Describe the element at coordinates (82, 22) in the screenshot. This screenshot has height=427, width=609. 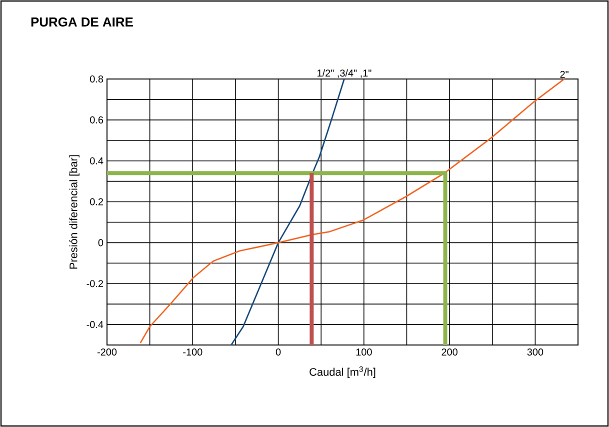
I see `chart-title: PURGA DE AIRE` at that location.